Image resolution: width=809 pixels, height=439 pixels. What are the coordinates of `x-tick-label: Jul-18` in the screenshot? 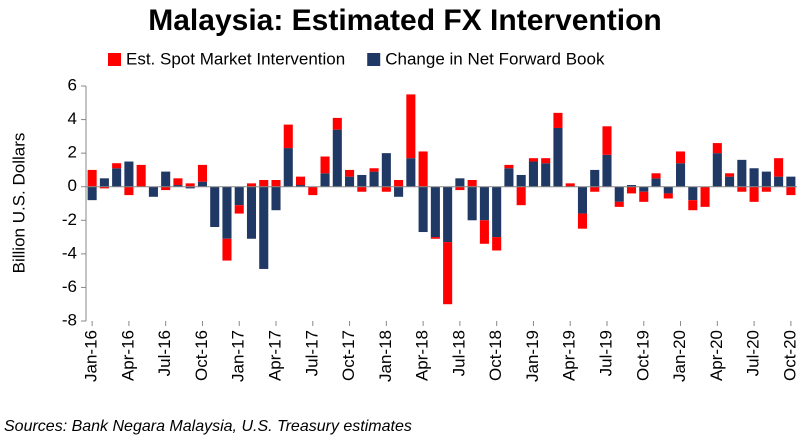 It's located at (458, 353).